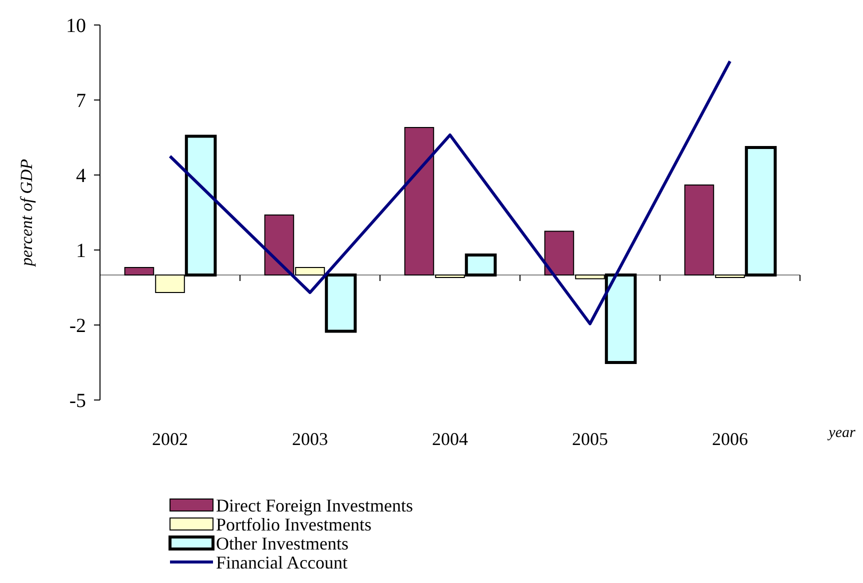 The height and width of the screenshot is (583, 863). I want to click on x-tick-label: 2006, so click(730, 439).